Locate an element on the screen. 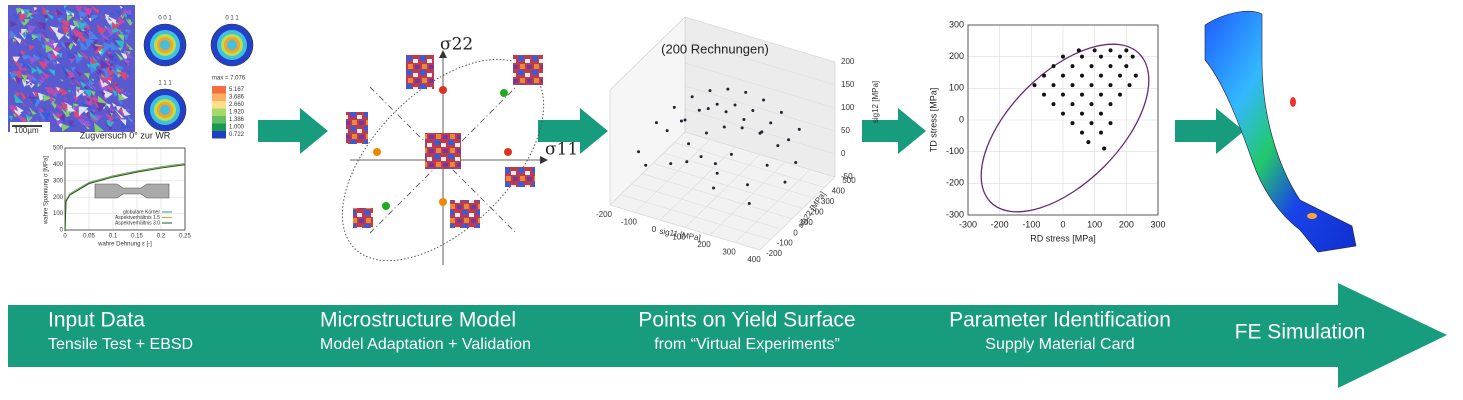  diagonal is located at coordinates (443, 160).